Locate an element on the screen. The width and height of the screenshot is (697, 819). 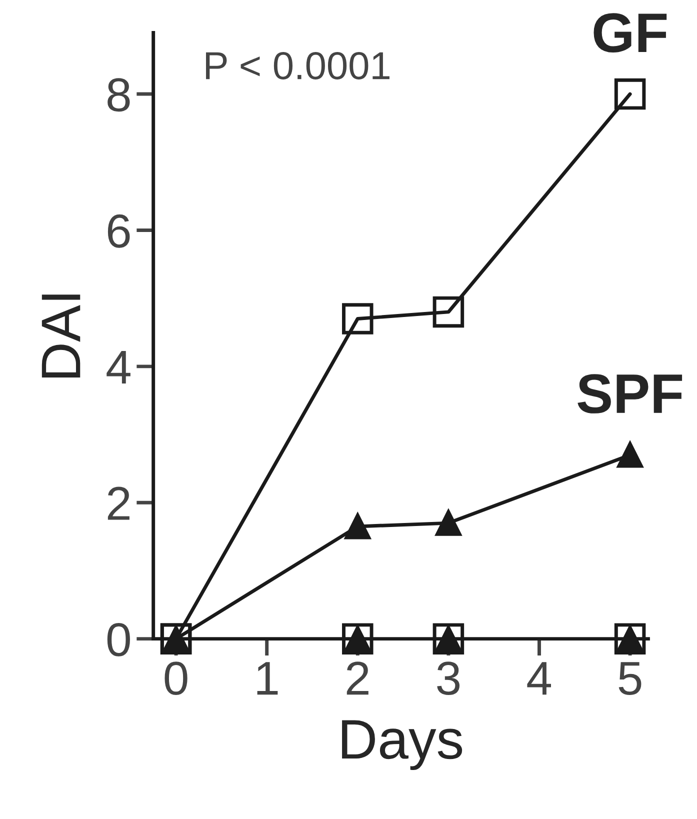
x-tick-label: 2 is located at coordinates (357, 678).